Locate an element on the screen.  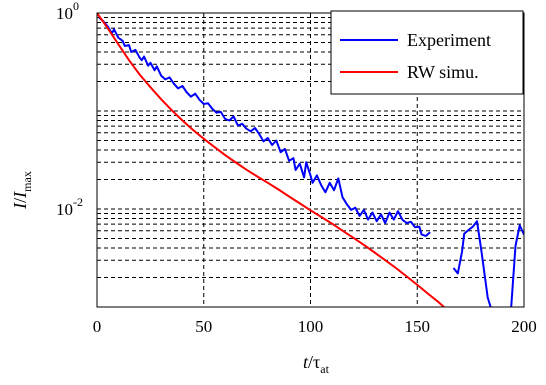
y-axis-label-slash: / is located at coordinates (20, 200).